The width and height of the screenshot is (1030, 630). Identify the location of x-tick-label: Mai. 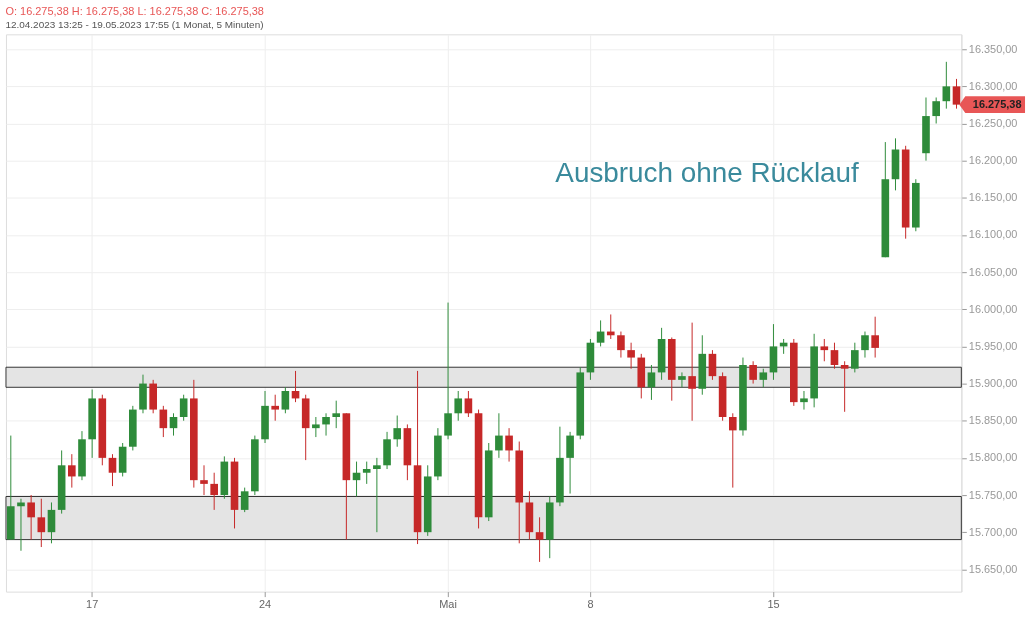
(448, 604).